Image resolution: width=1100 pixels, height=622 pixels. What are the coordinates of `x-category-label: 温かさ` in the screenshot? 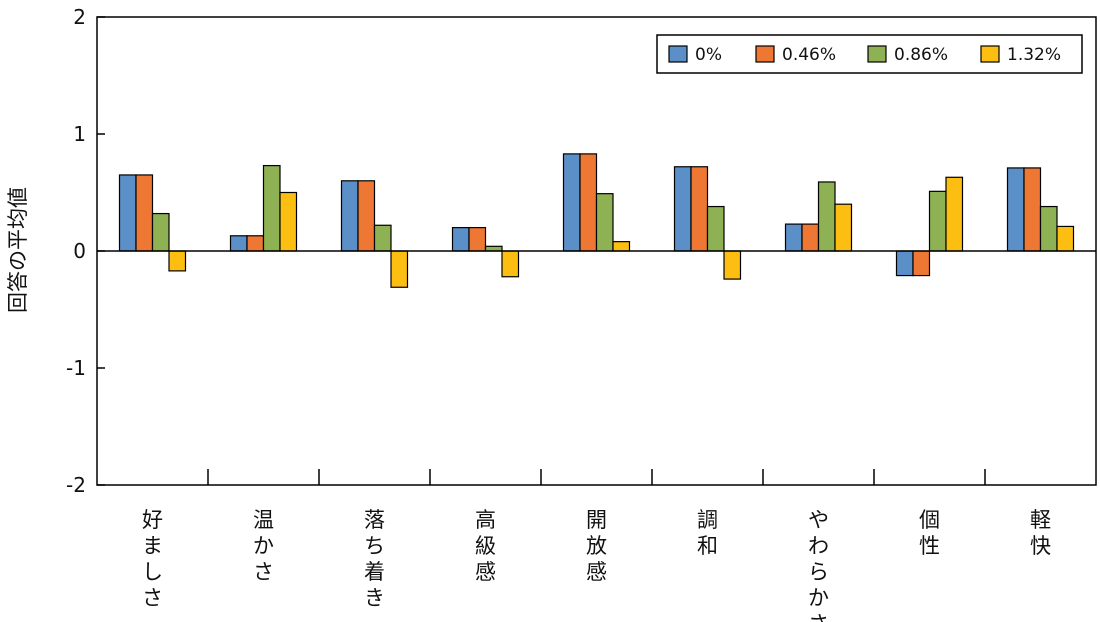 It's located at (263, 546).